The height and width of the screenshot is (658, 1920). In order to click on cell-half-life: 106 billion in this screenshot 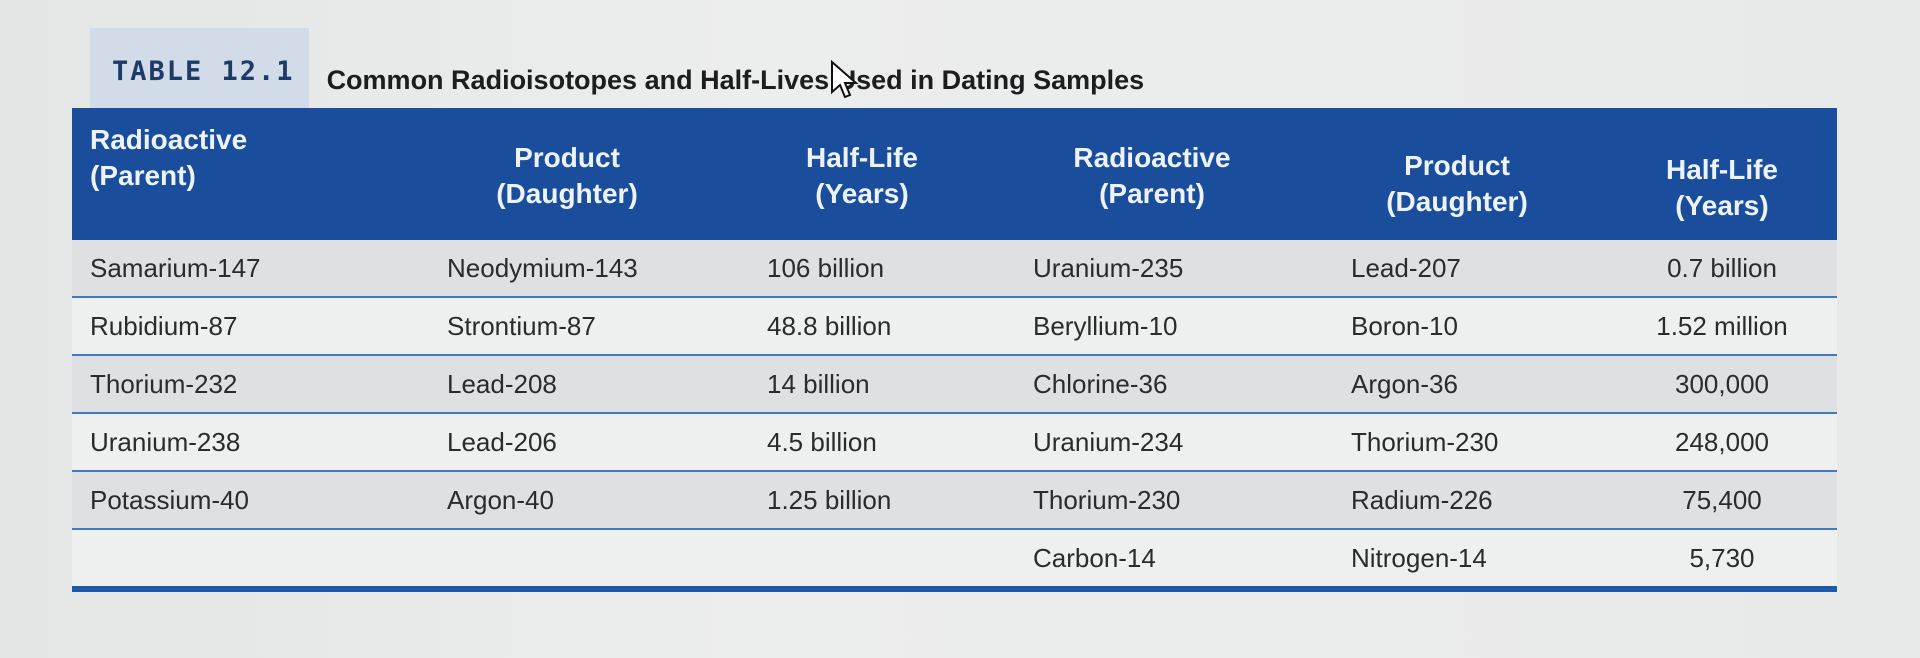, I will do `click(862, 269)`.